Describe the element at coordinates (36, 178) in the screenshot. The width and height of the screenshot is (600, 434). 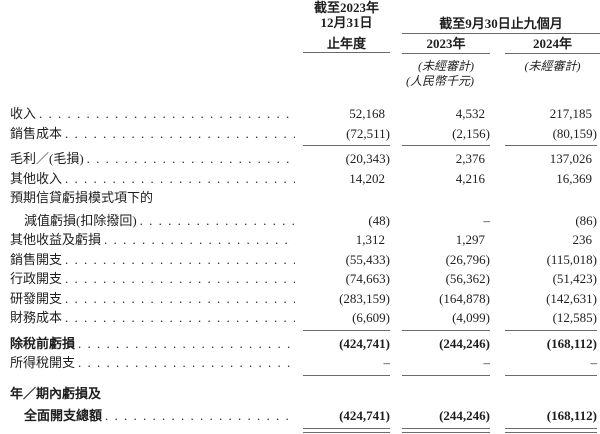
I see `row-label: 其他收入` at that location.